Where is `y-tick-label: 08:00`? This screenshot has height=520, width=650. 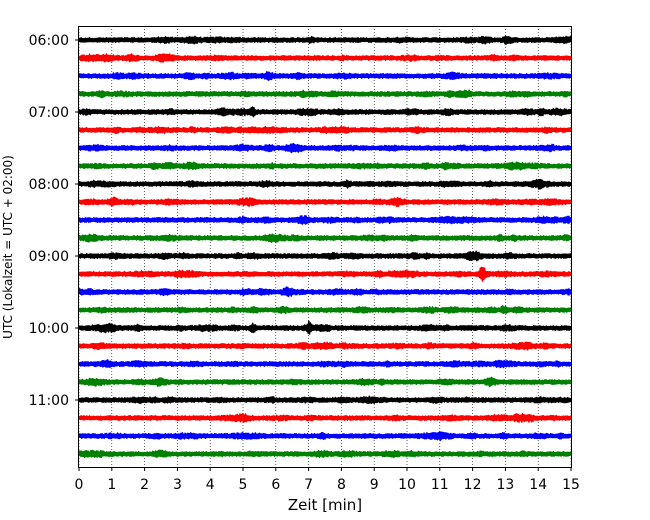
y-tick-label: 08:00 is located at coordinates (49, 185).